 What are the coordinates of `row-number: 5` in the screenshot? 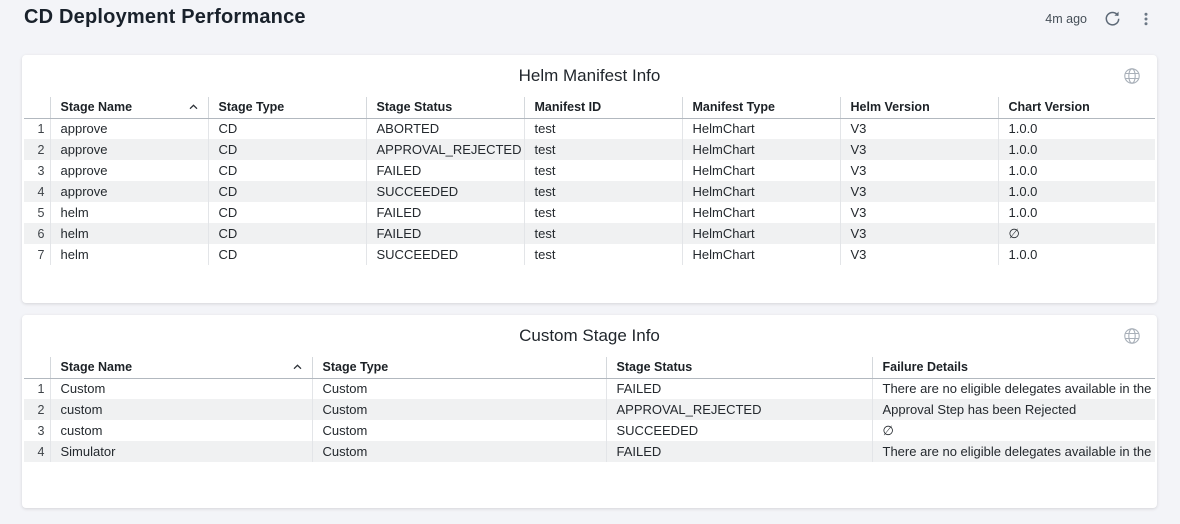 It's located at (37, 212).